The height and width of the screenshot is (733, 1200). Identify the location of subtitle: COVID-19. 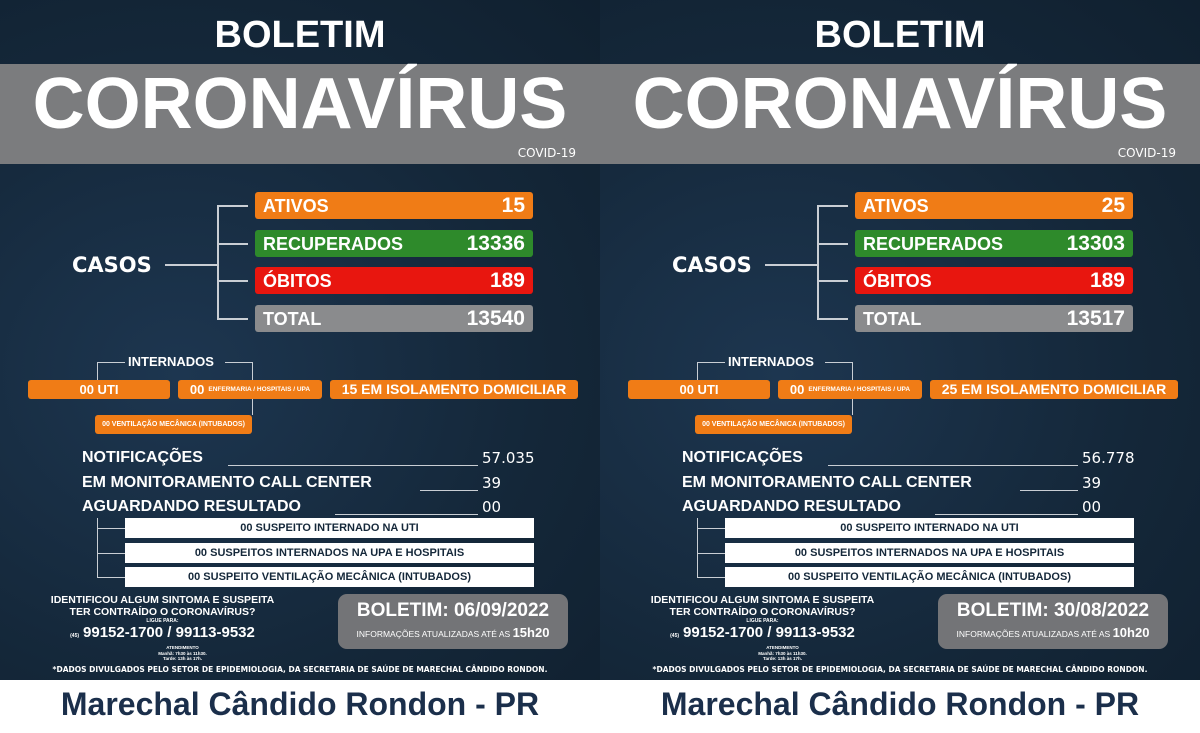
(1146, 153).